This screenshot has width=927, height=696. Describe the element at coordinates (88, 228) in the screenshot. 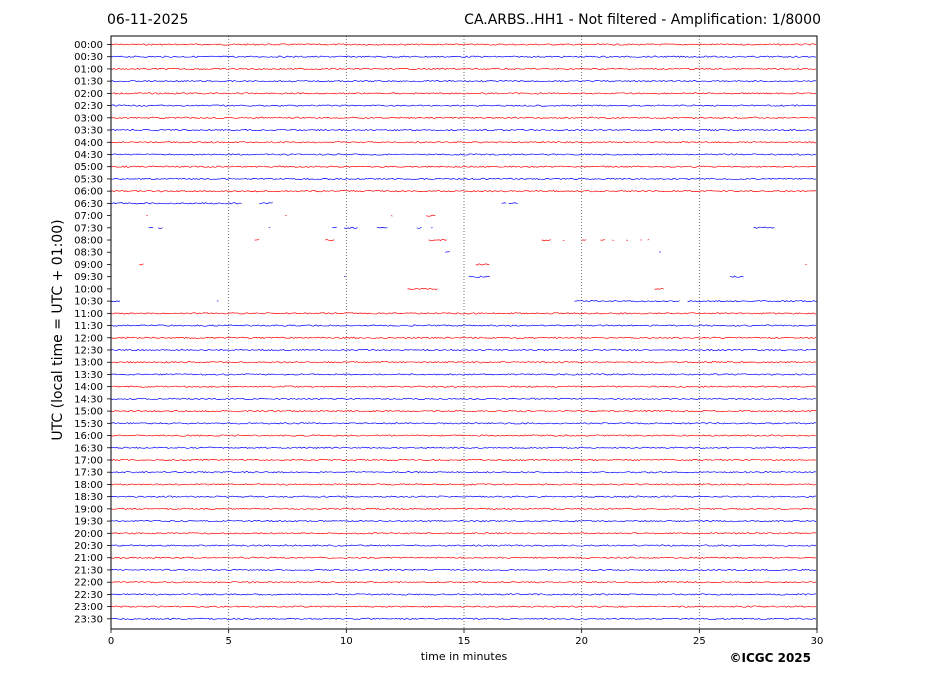

I see `y-tick-label: 07:30` at that location.